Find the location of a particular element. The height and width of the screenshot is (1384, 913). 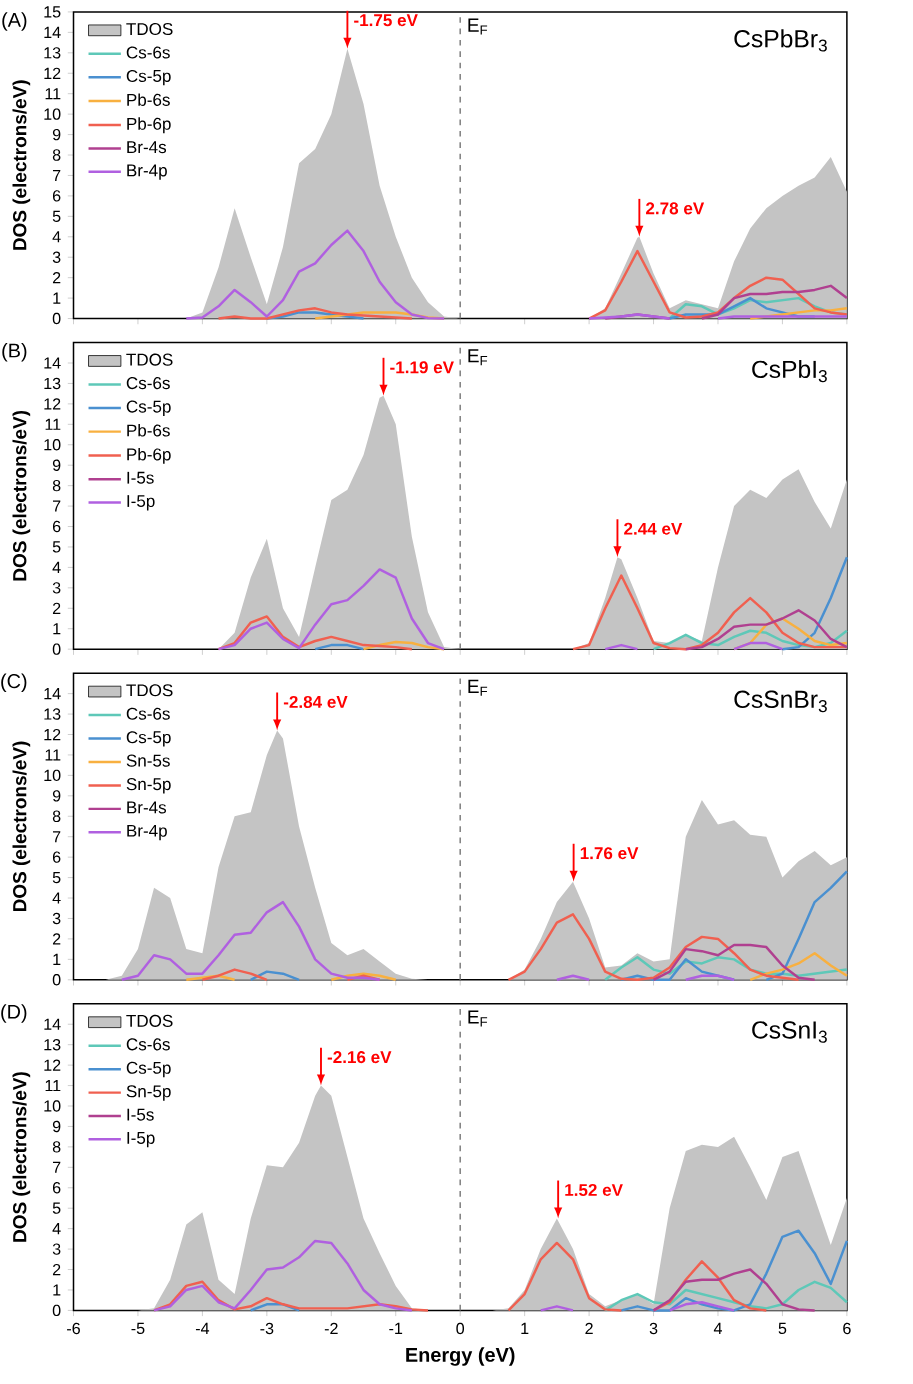

x-tick-label: 4 is located at coordinates (718, 1328).